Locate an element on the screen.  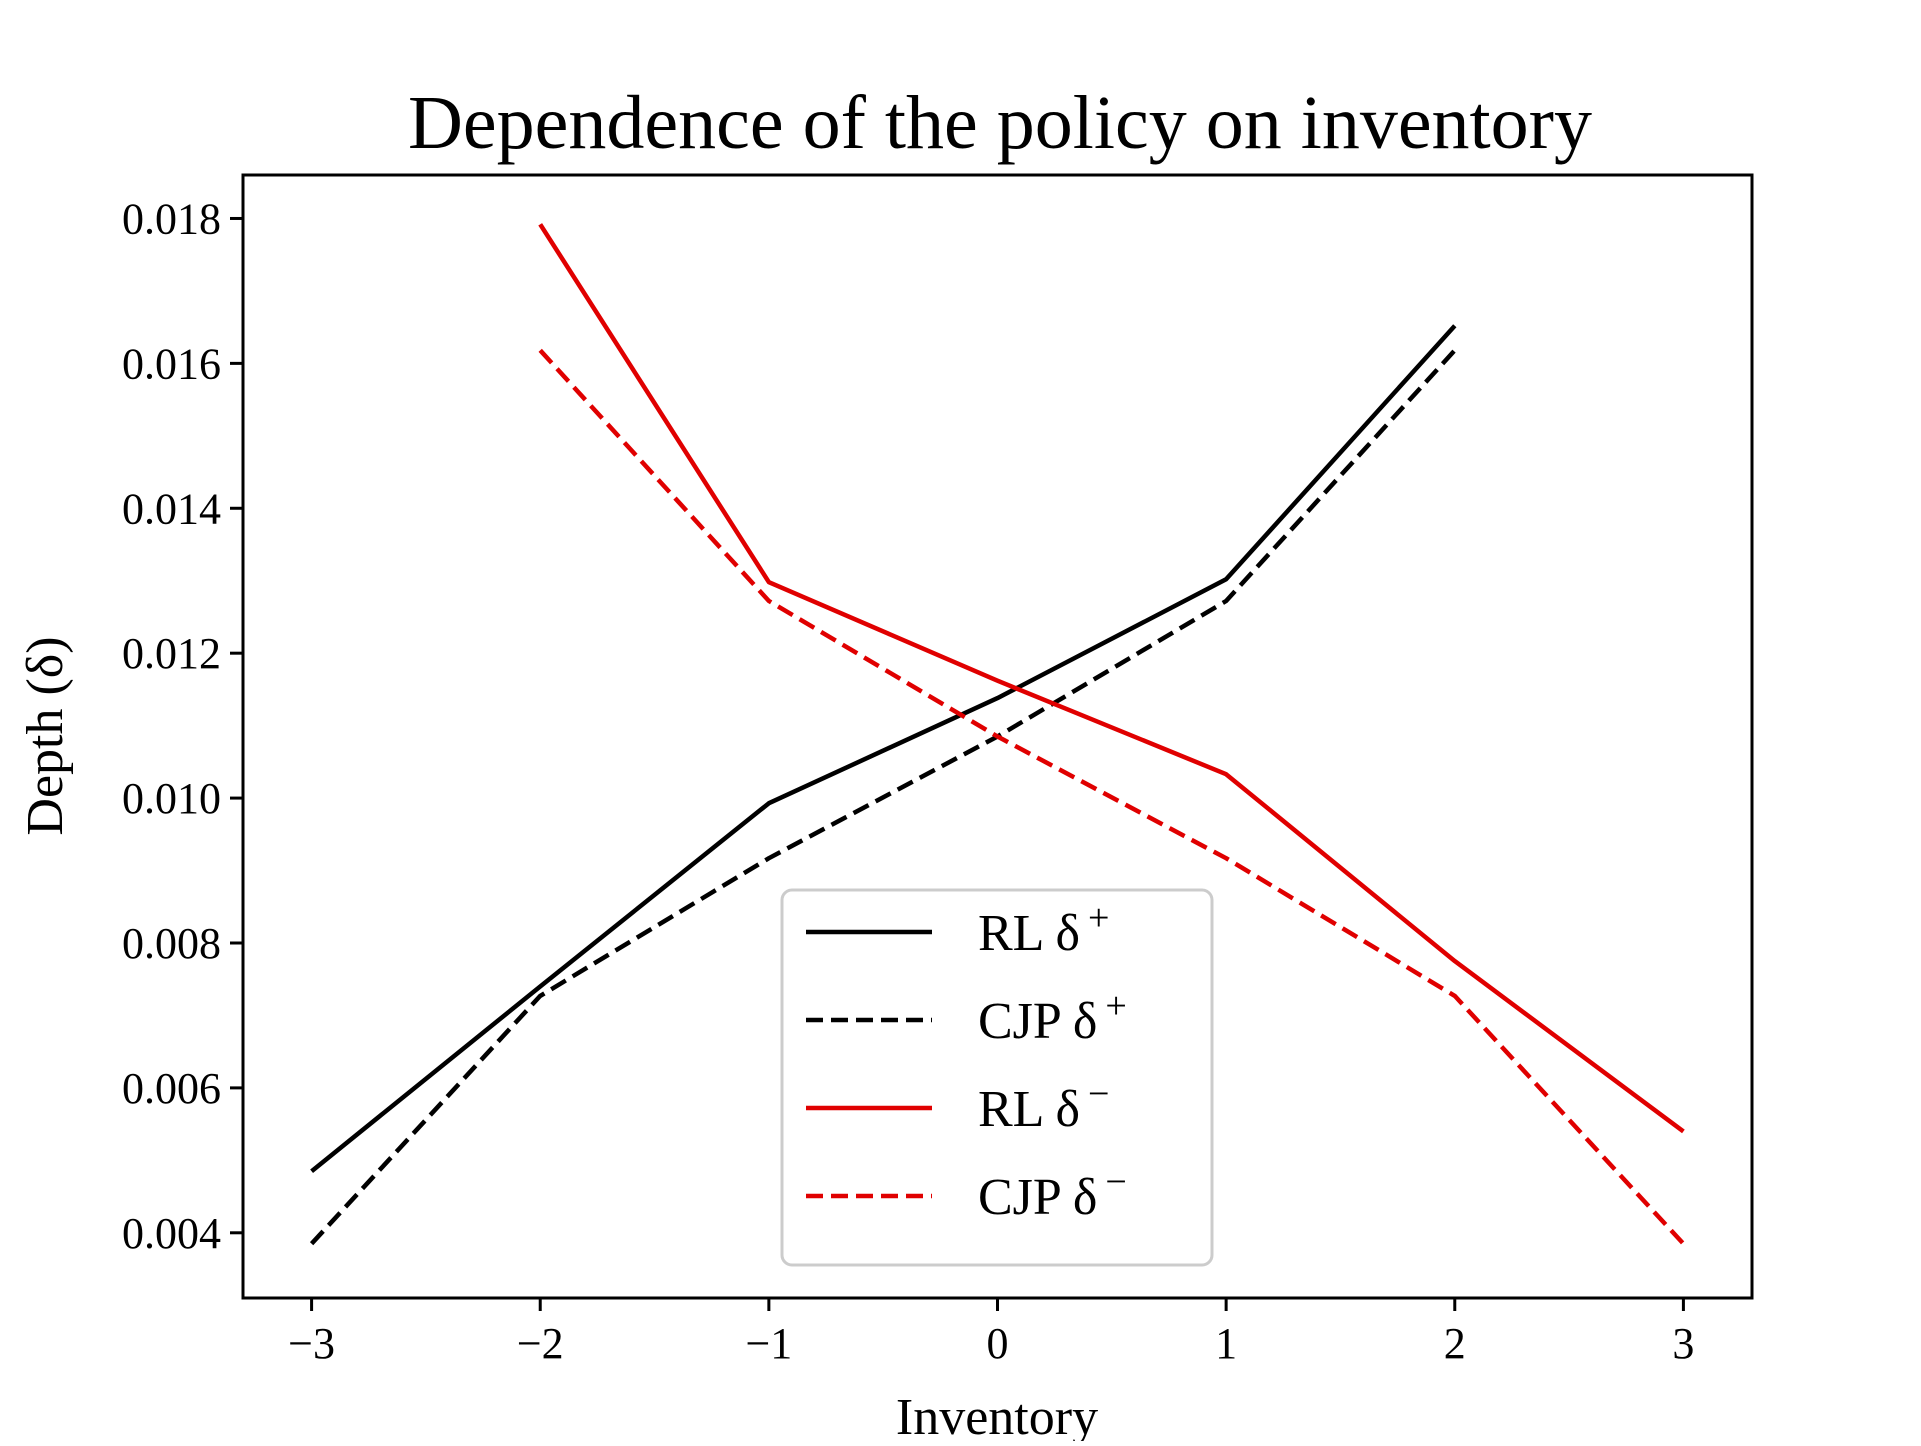
y-tick-label: 0.014 is located at coordinates (171, 508).